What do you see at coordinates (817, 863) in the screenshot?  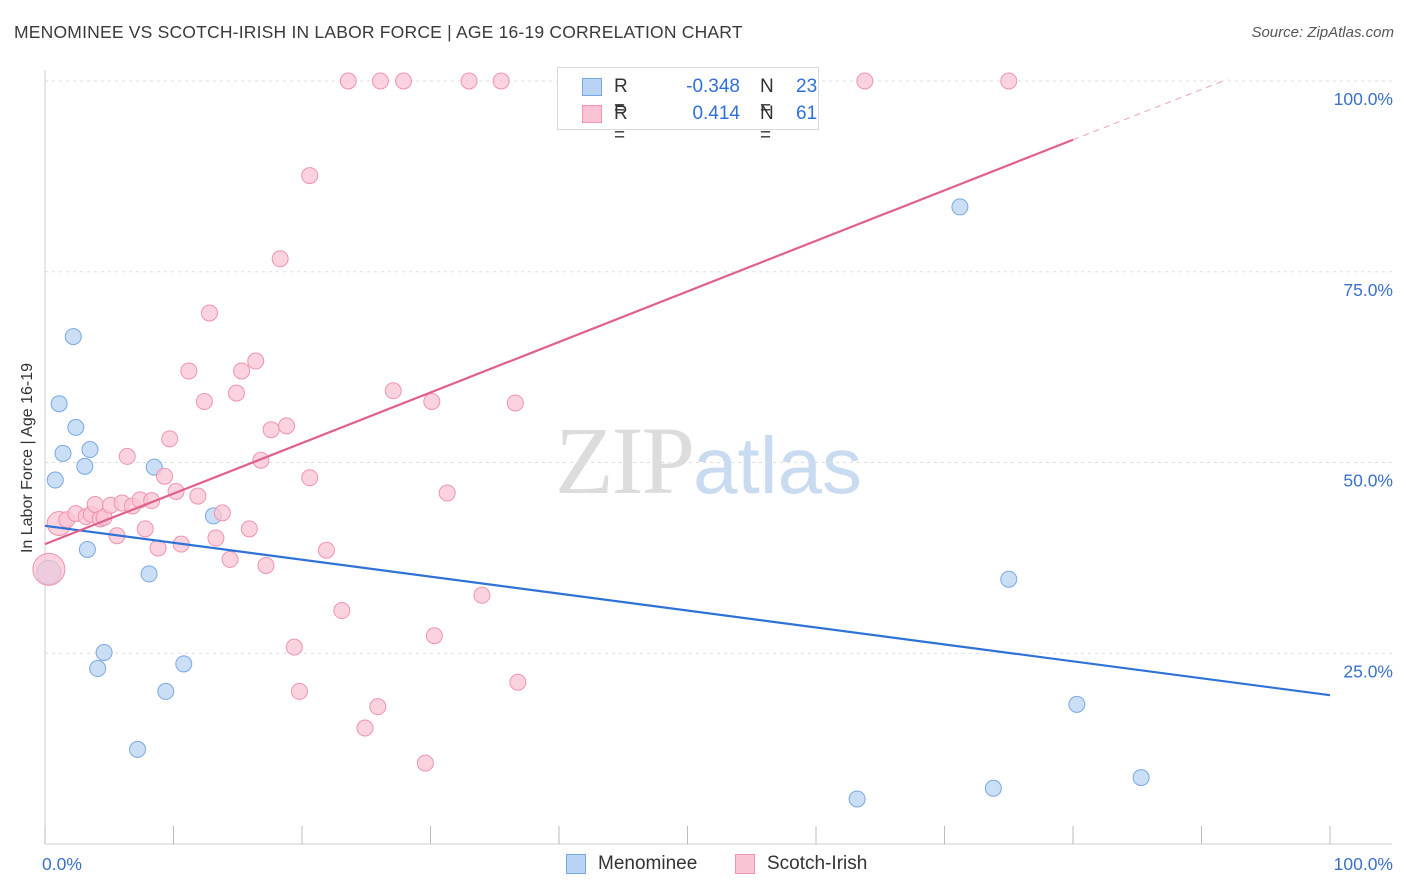 I see `bottom-scotch-irish-label: Scotch-Irish` at bounding box center [817, 863].